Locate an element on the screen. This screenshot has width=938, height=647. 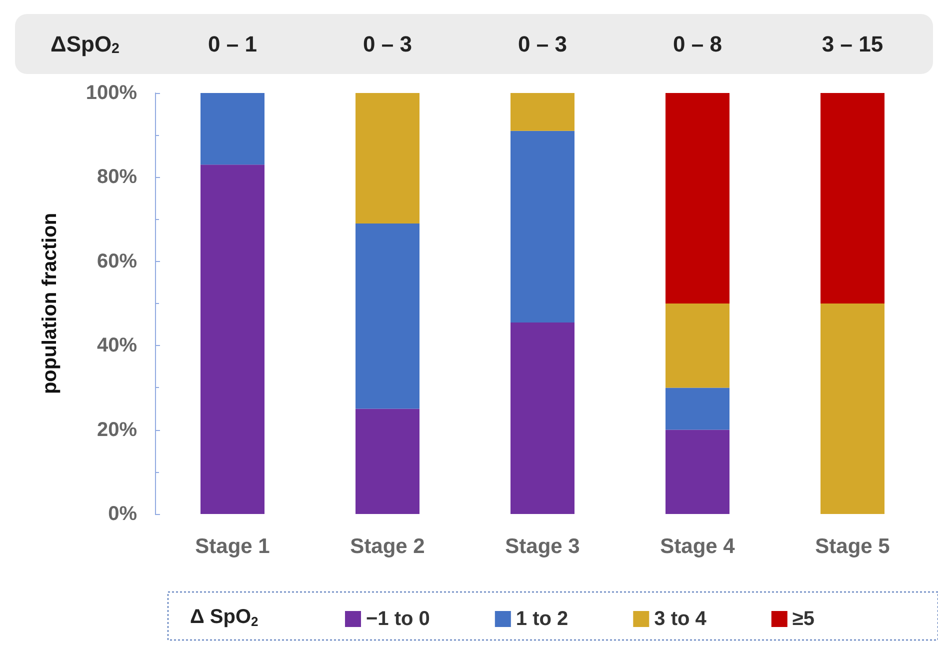
legend-label: −1 to 0 is located at coordinates (398, 619).